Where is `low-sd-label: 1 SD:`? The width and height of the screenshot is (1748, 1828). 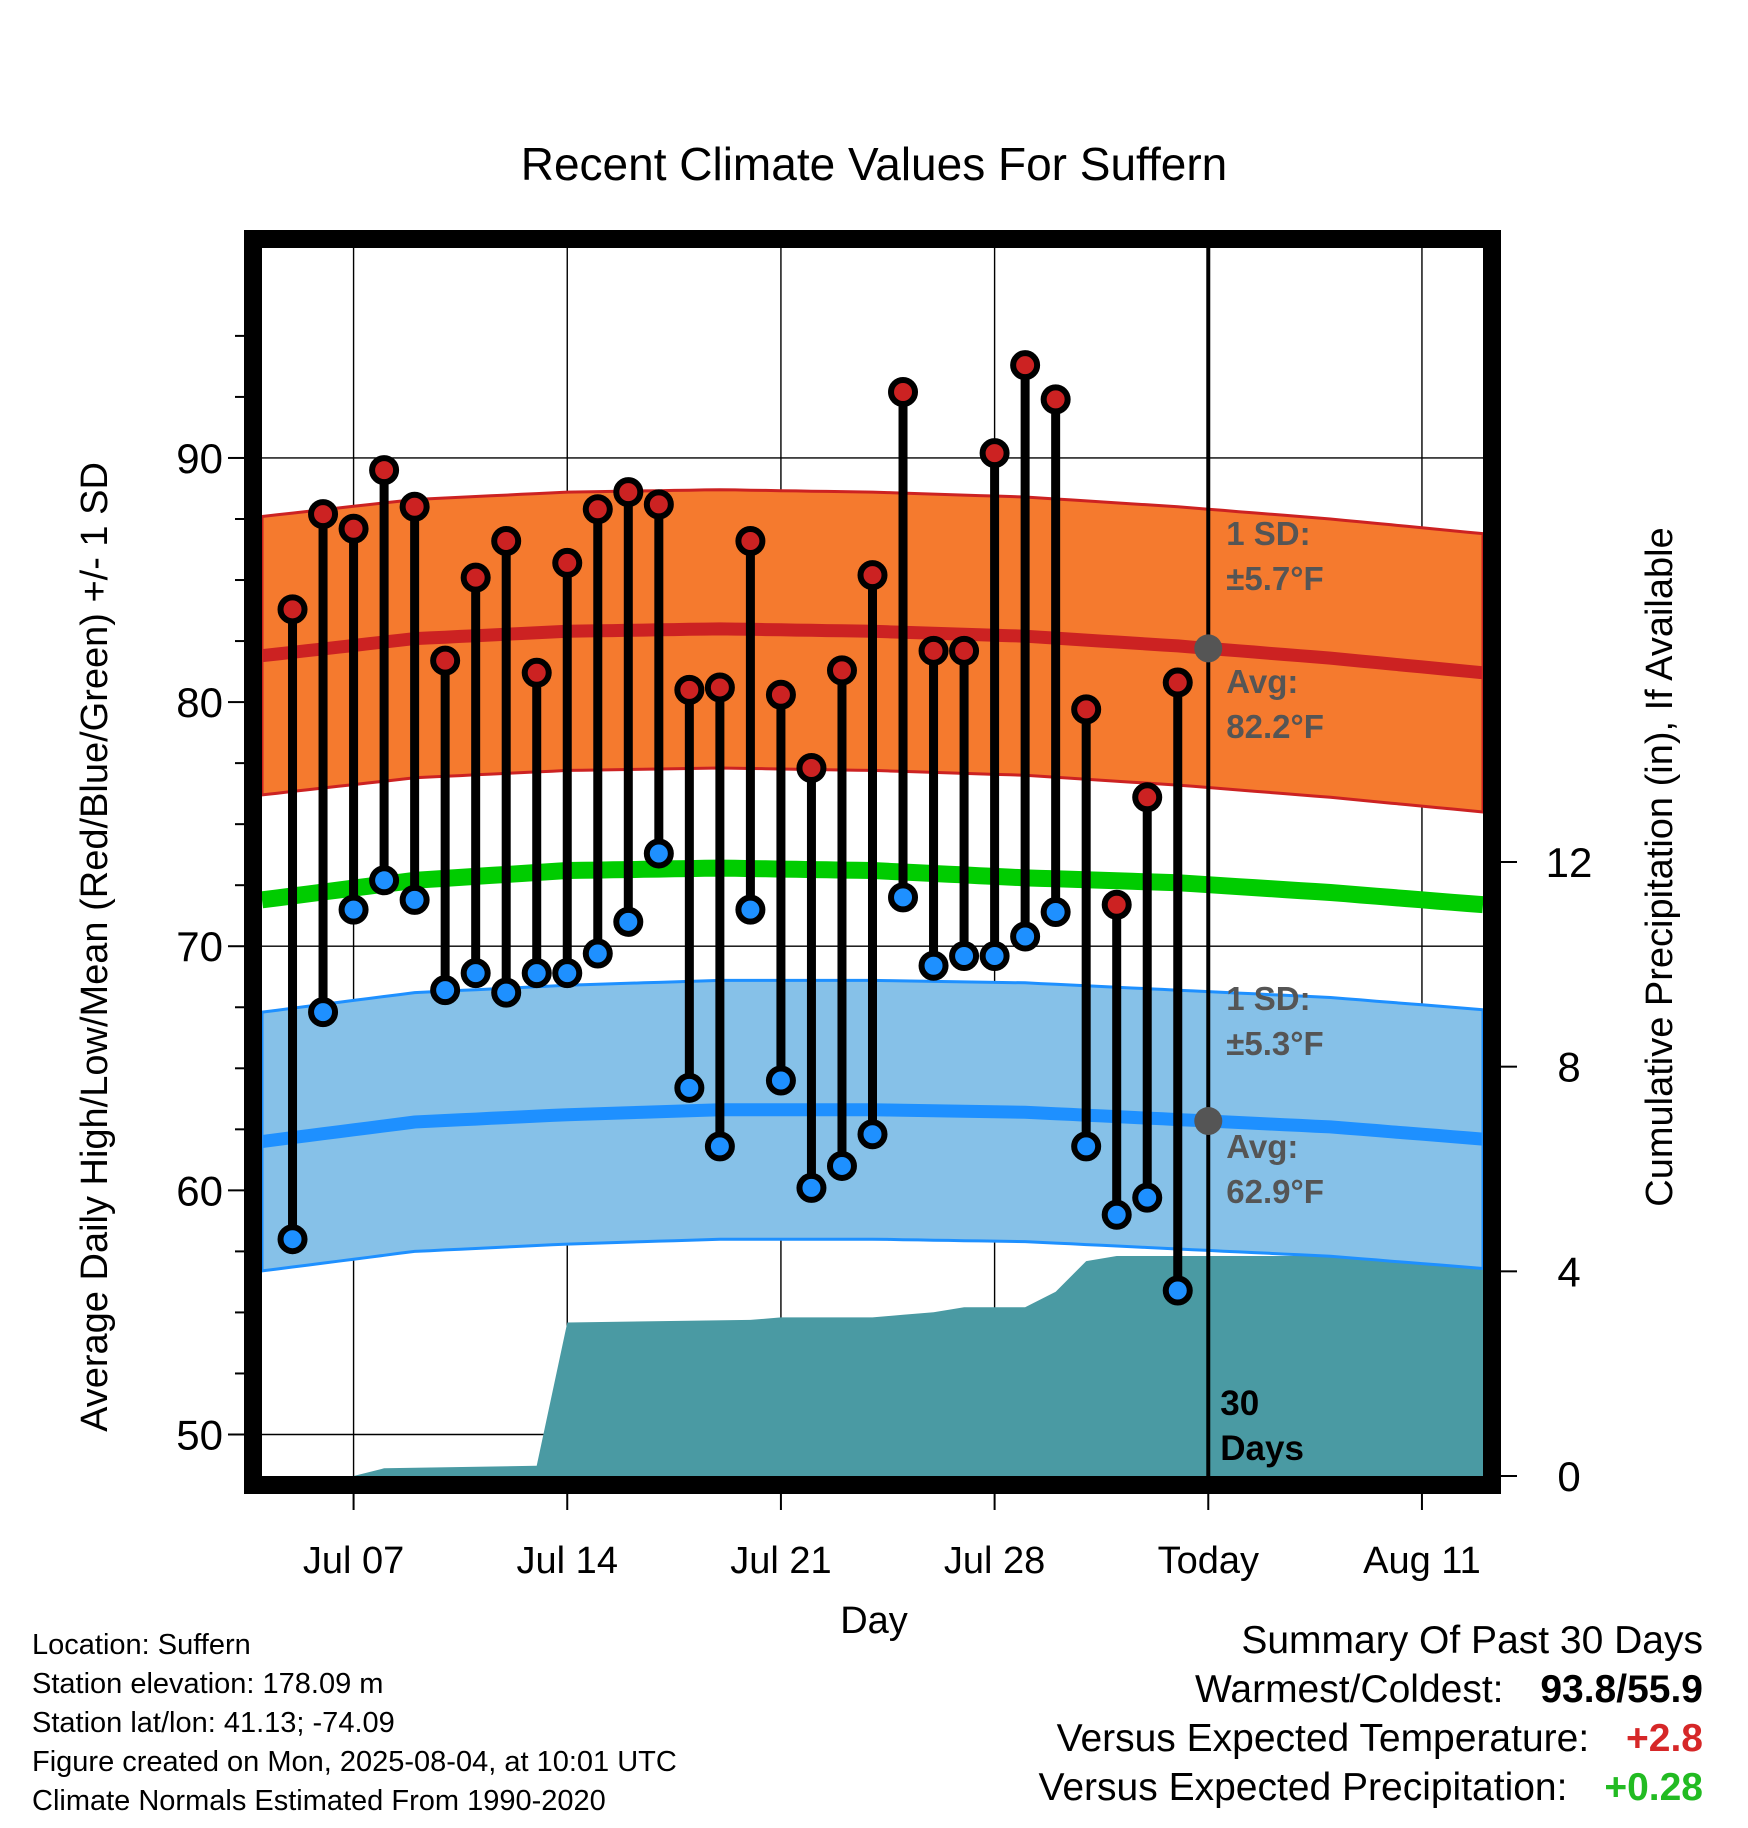
low-sd-label: 1 SD: is located at coordinates (1268, 998).